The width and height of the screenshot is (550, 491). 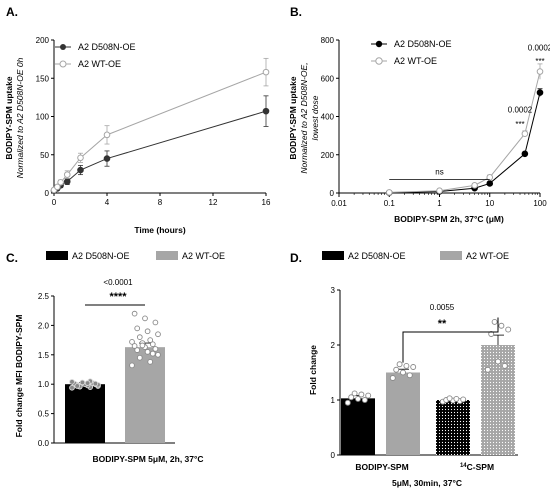 I want to click on panel-c-label: C., so click(x=12, y=258).